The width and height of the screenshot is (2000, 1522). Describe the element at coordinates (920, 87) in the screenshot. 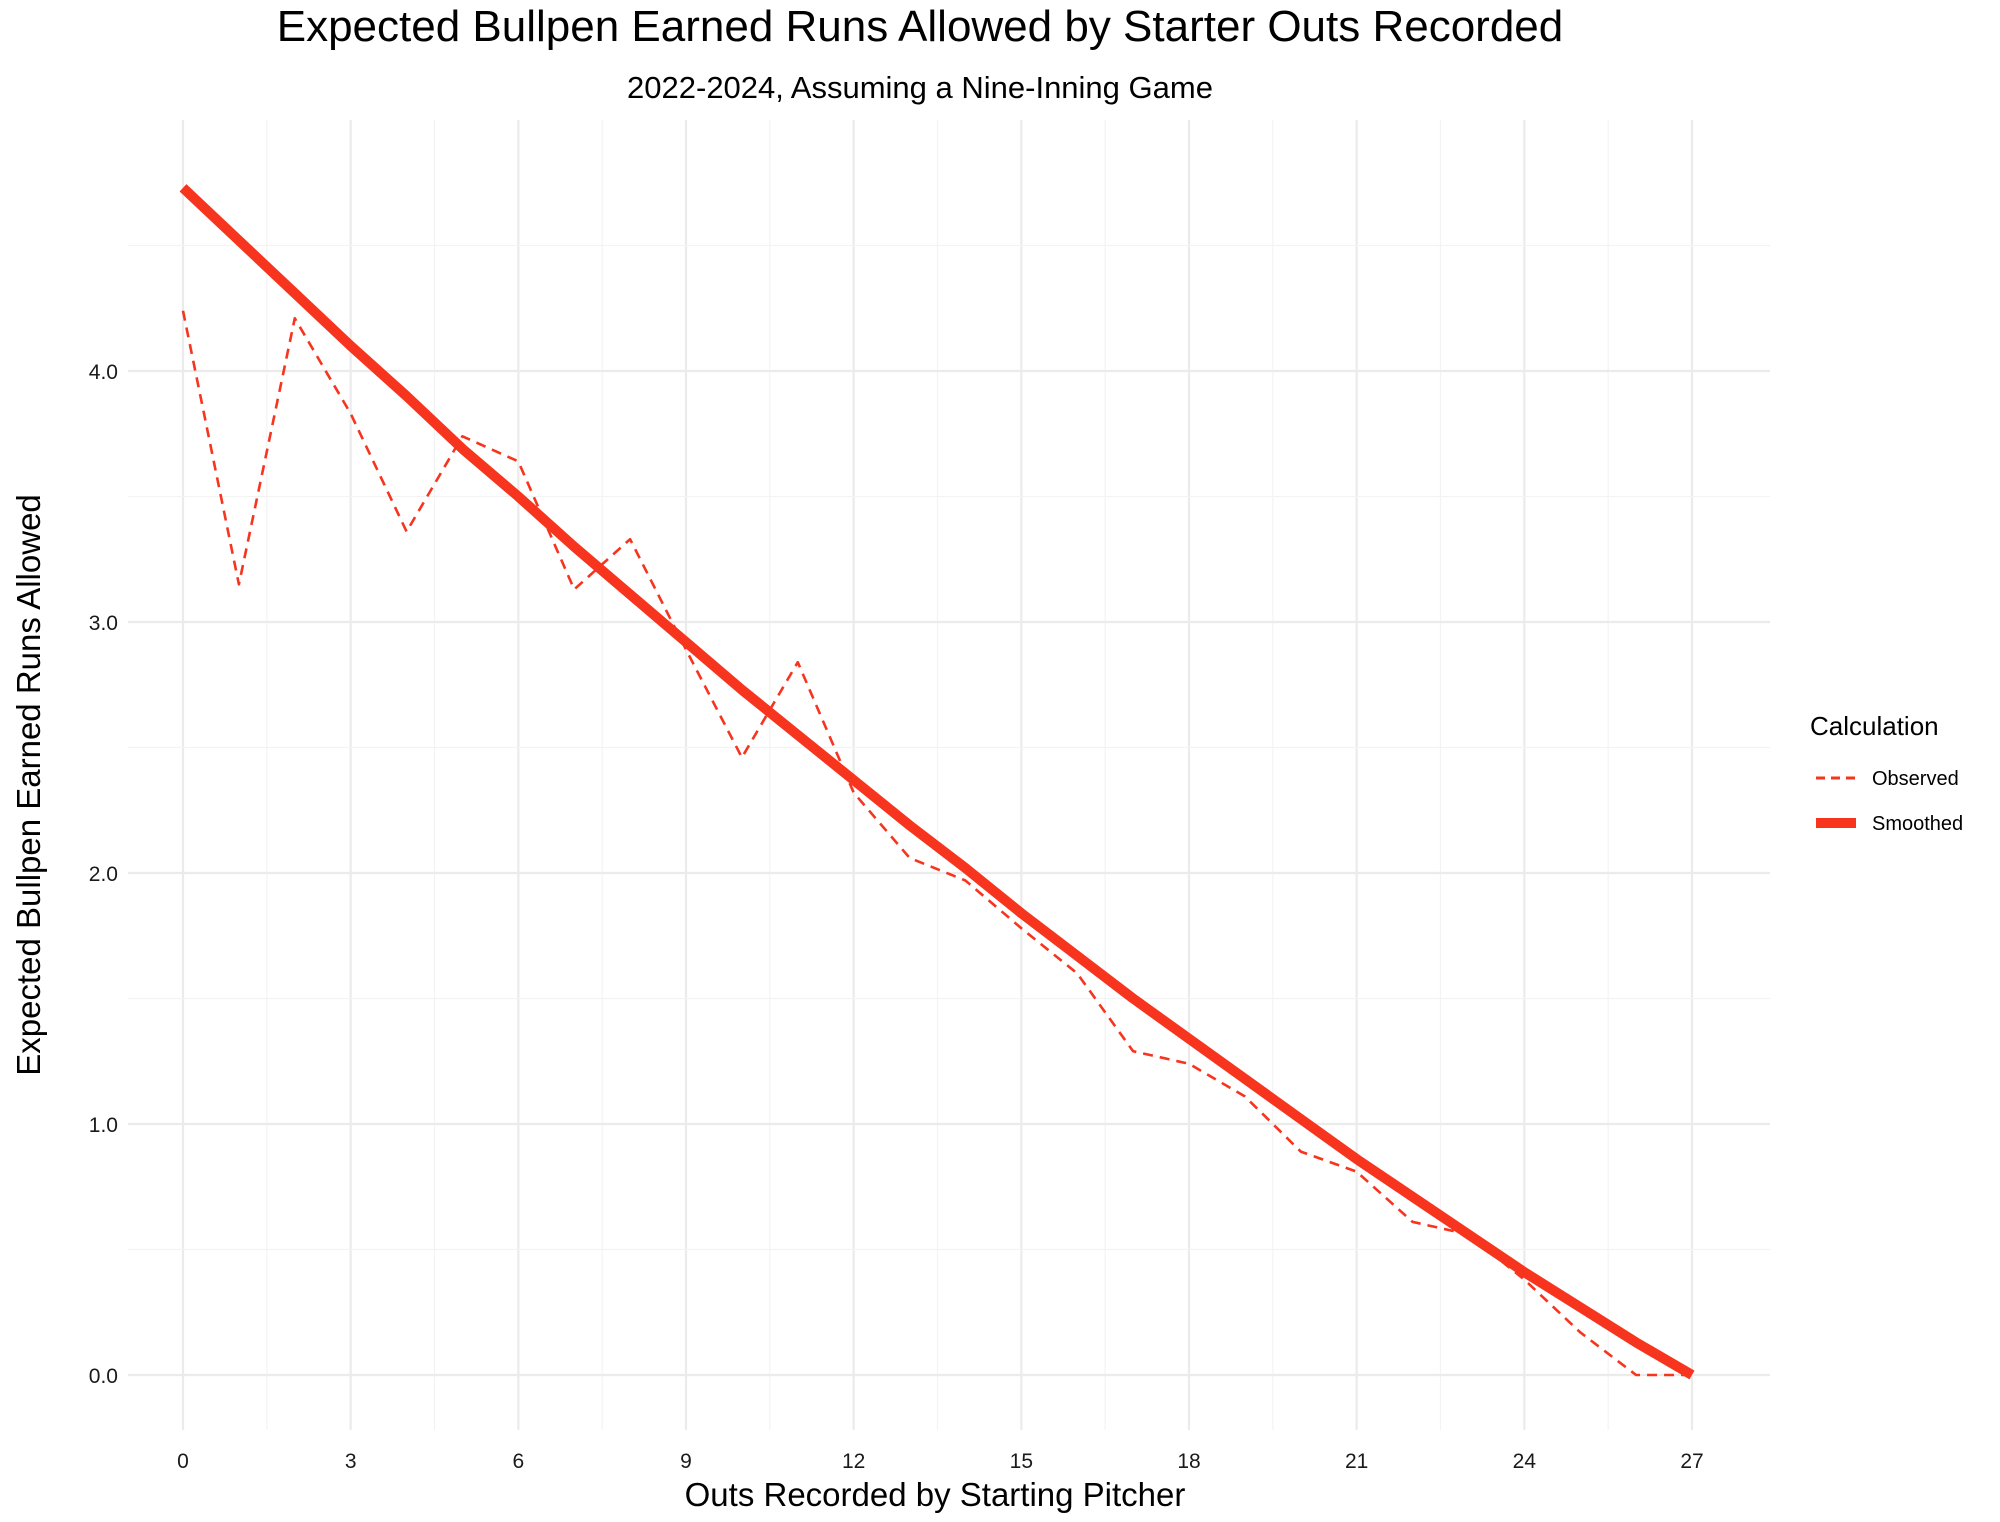

I see `chart-subtitle: 2022-2024, Assuming a Nine-Inning Game` at that location.